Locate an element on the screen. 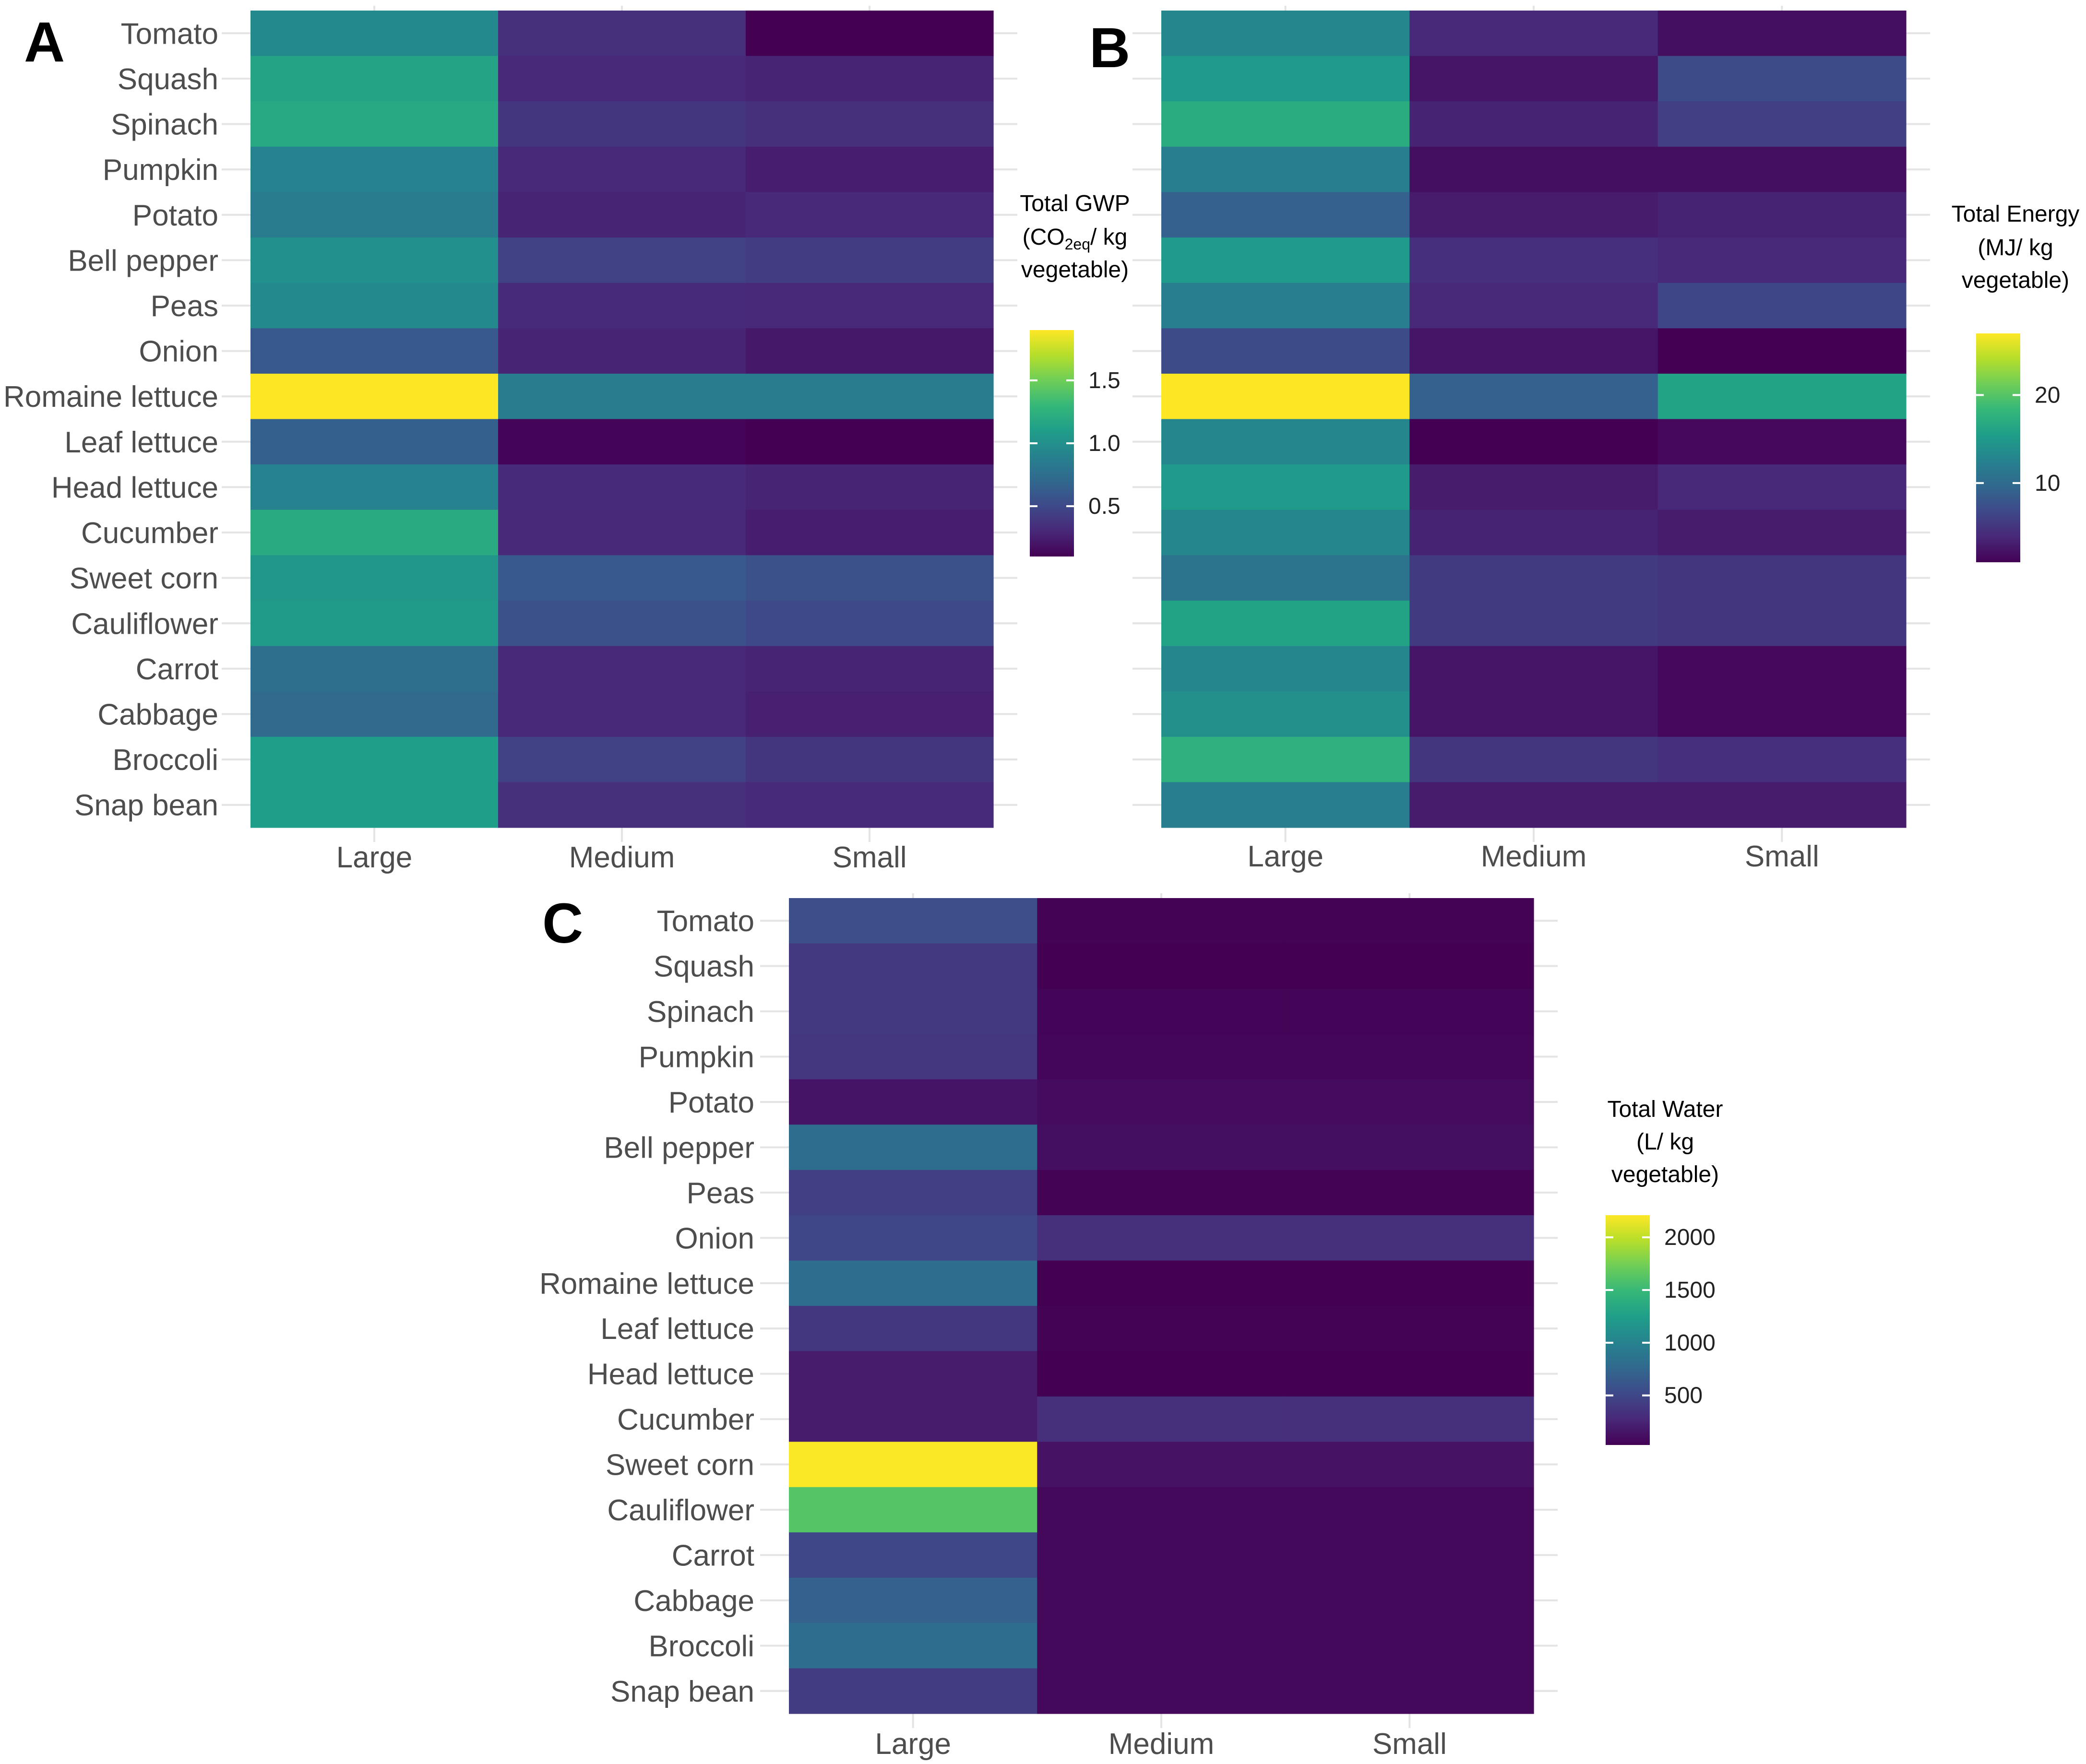  row-label: Leaf lettuce is located at coordinates (141, 442).